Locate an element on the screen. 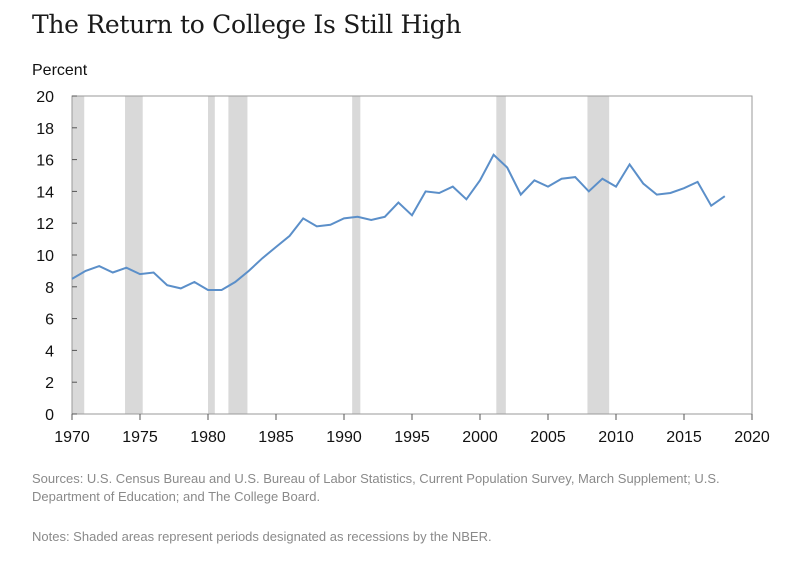 This screenshot has width=800, height=567. y-axis-label: Percent is located at coordinates (60, 70).